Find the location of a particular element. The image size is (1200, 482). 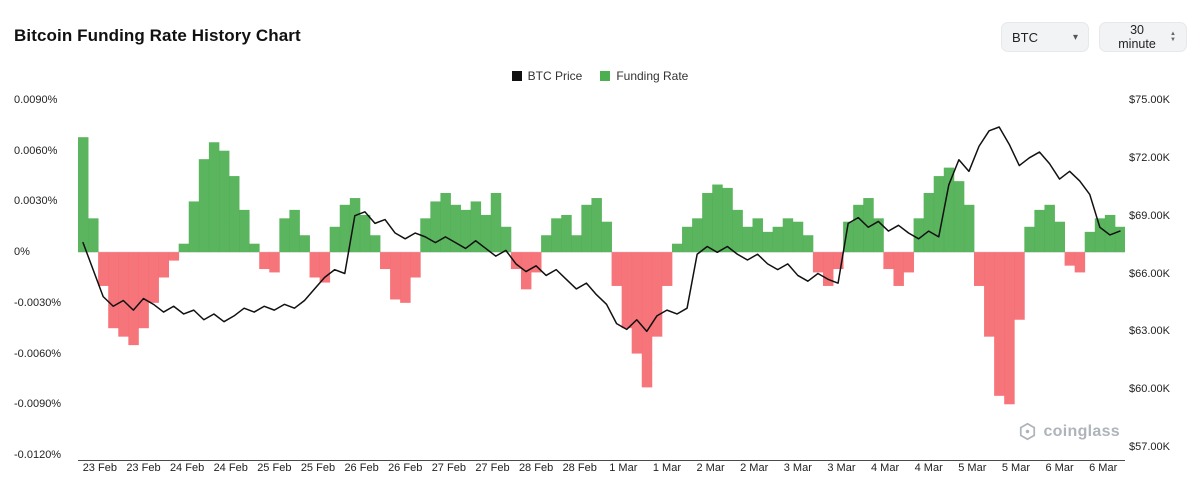

chevron-down-icon: ▾ is located at coordinates (1075, 37).